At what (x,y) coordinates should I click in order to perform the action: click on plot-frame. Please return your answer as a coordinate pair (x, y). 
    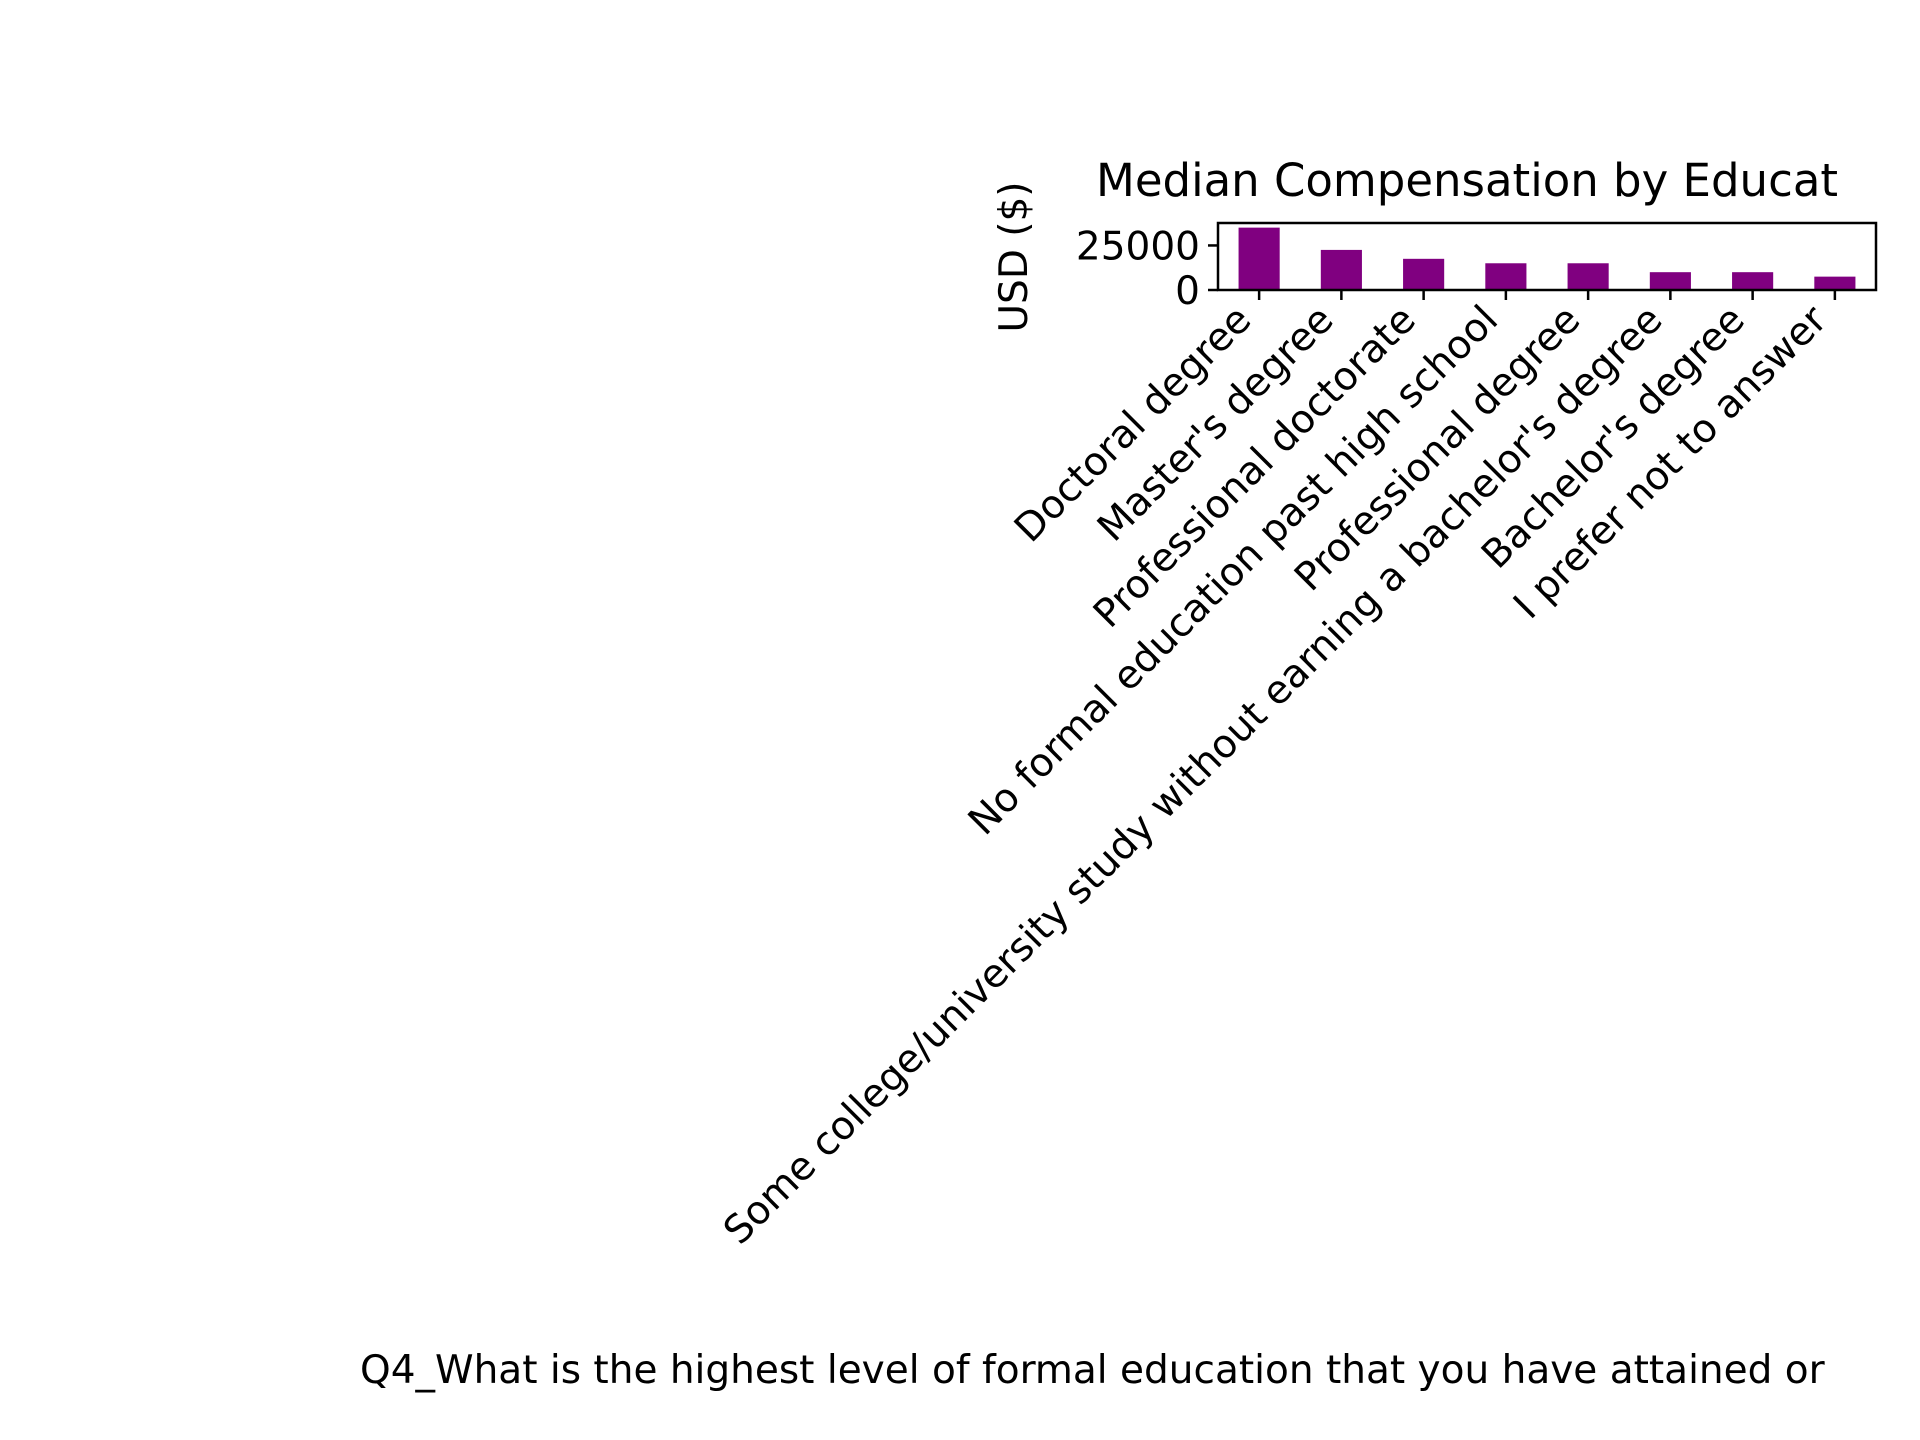
    Looking at the image, I should click on (1547, 256).